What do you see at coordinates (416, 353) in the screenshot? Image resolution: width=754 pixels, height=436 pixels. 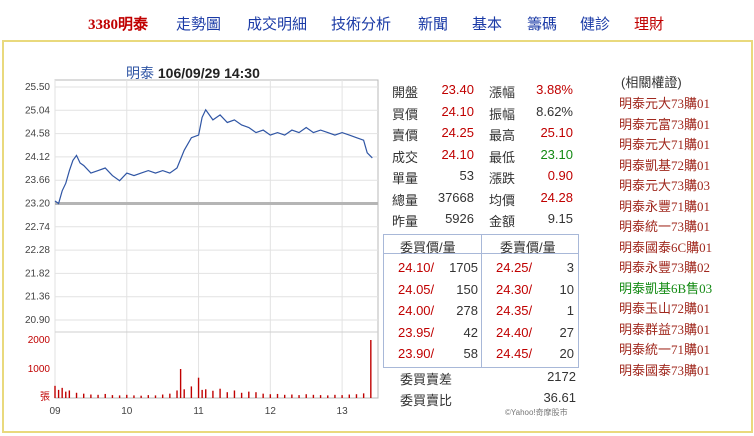 I see `bid-price: 23.90/` at bounding box center [416, 353].